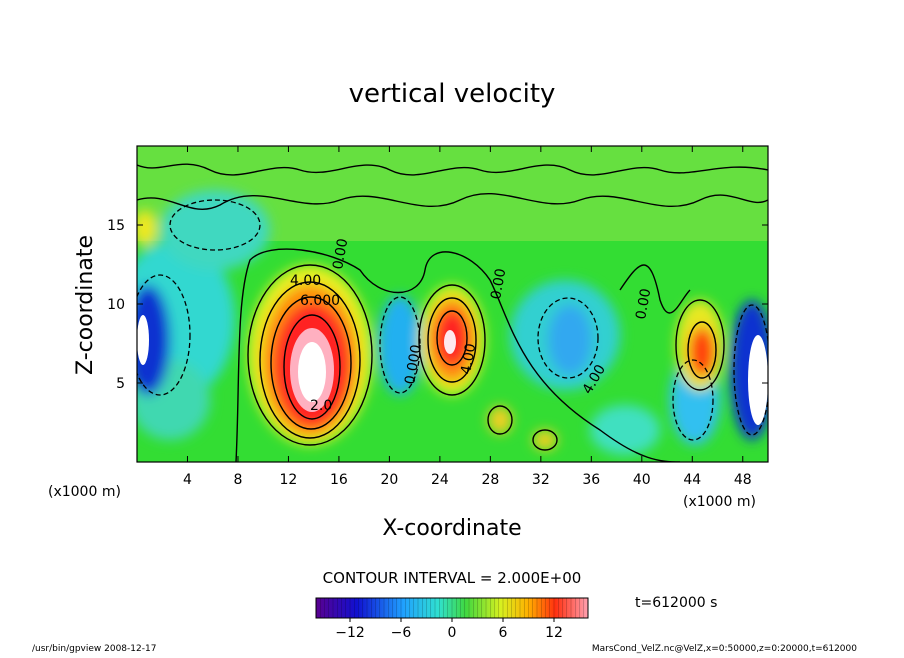 The width and height of the screenshot is (904, 658). What do you see at coordinates (289, 480) in the screenshot?
I see `x-tick-label: 12` at bounding box center [289, 480].